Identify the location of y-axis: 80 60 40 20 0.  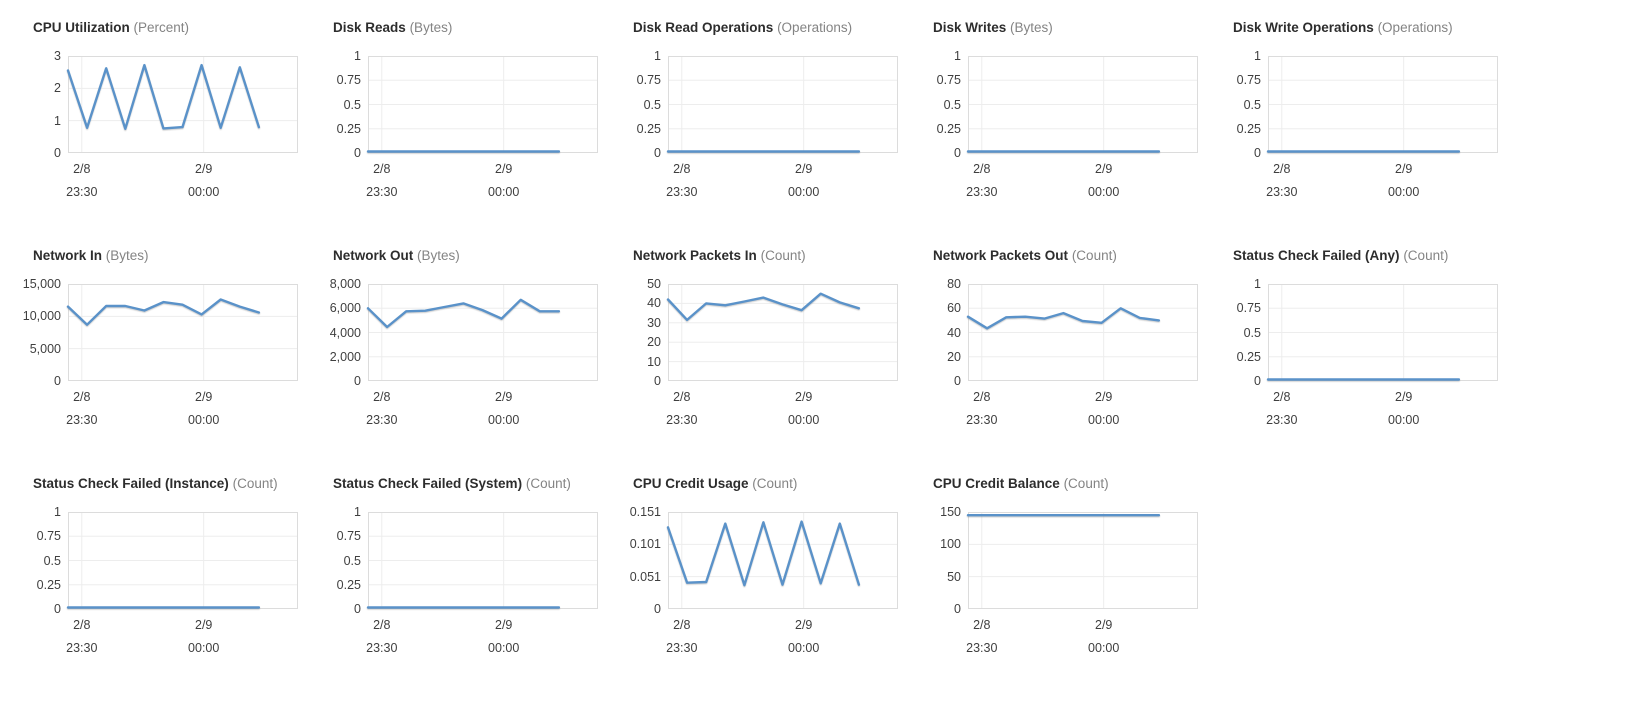
(938, 332).